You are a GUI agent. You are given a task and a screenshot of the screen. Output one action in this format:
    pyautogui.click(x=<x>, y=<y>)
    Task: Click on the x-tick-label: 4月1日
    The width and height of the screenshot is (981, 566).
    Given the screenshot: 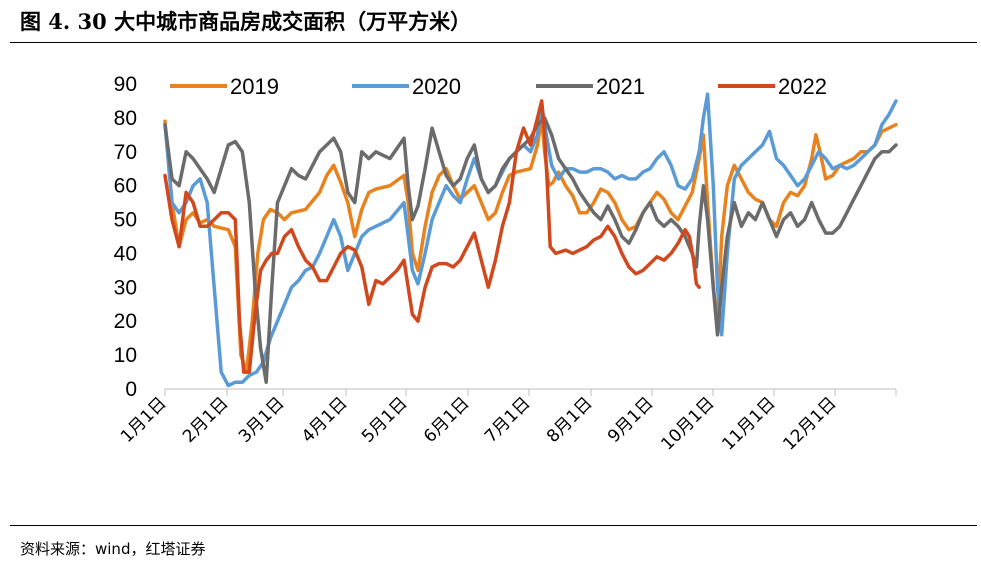 What is the action you would take?
    pyautogui.click(x=324, y=419)
    